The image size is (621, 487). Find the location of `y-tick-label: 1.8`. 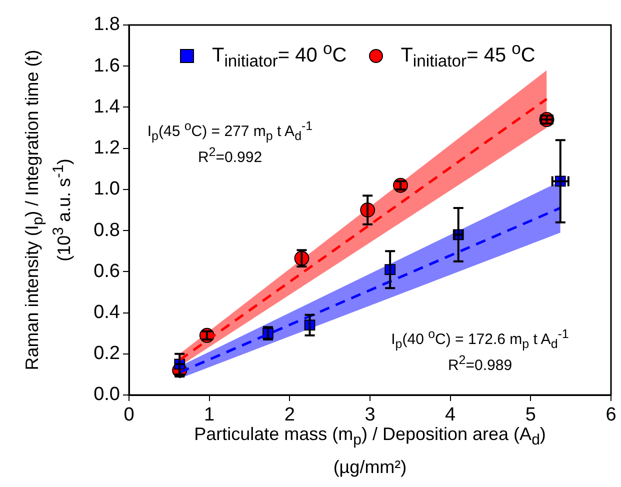

y-tick-label: 1.8 is located at coordinates (107, 25).